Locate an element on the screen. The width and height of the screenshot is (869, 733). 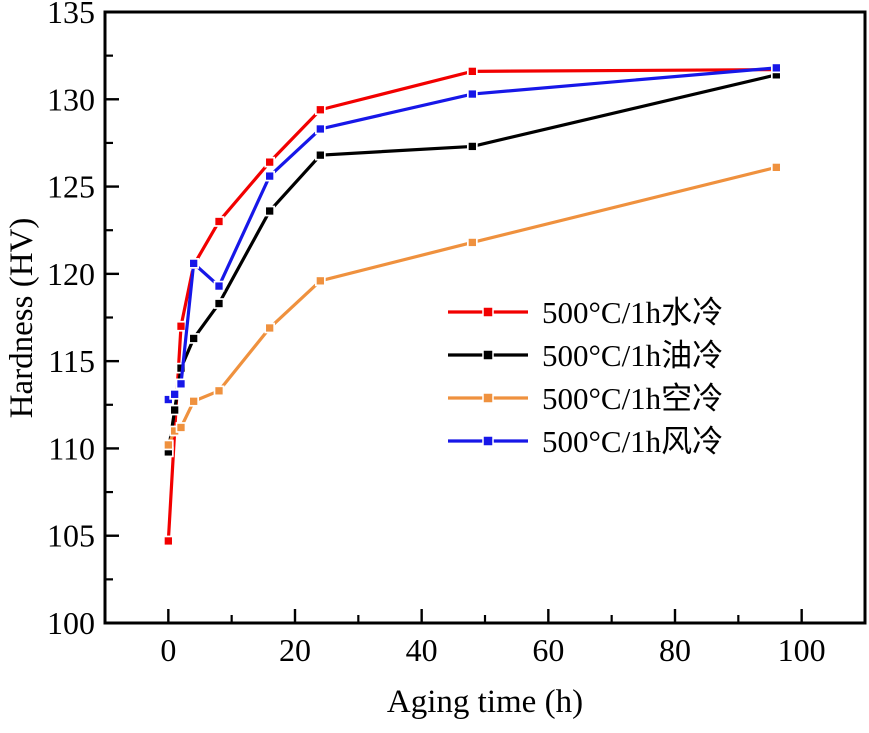
x-tick-label: 100 is located at coordinates (802, 650).